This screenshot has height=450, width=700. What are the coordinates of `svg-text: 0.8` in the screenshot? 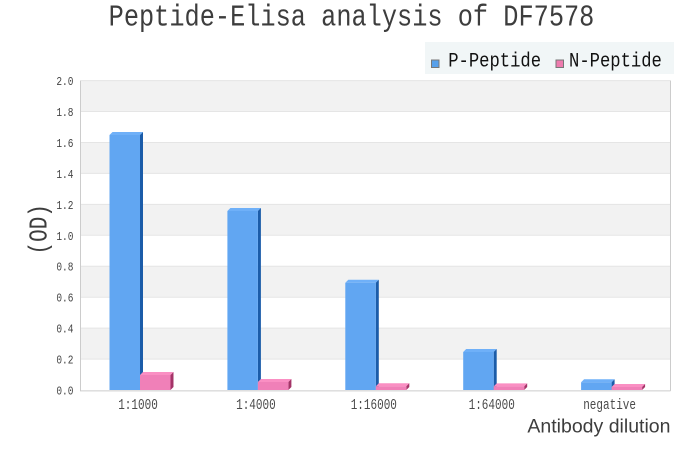 It's located at (64, 268).